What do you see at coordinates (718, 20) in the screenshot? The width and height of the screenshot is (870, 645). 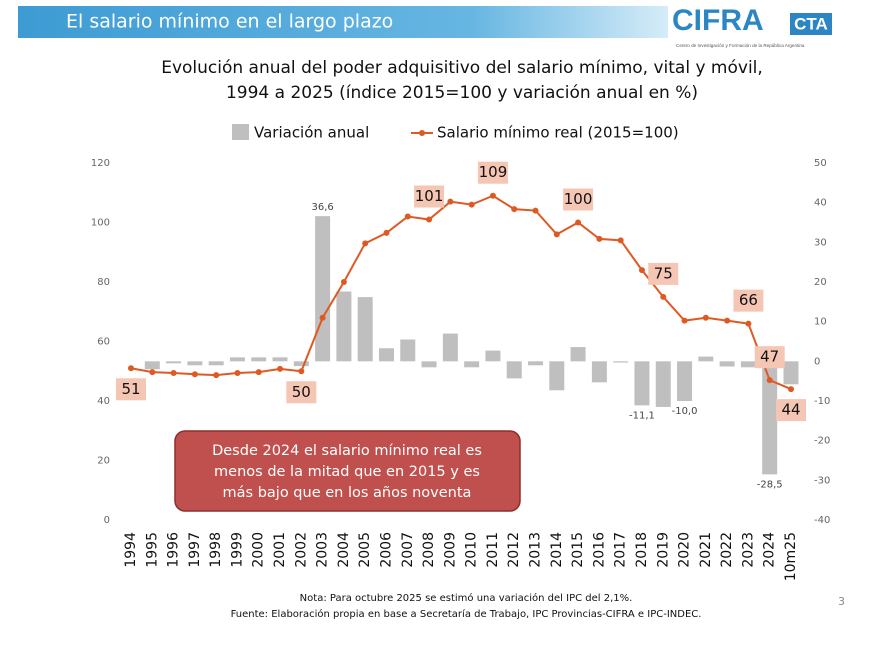 I see `logo: CIFRA` at bounding box center [718, 20].